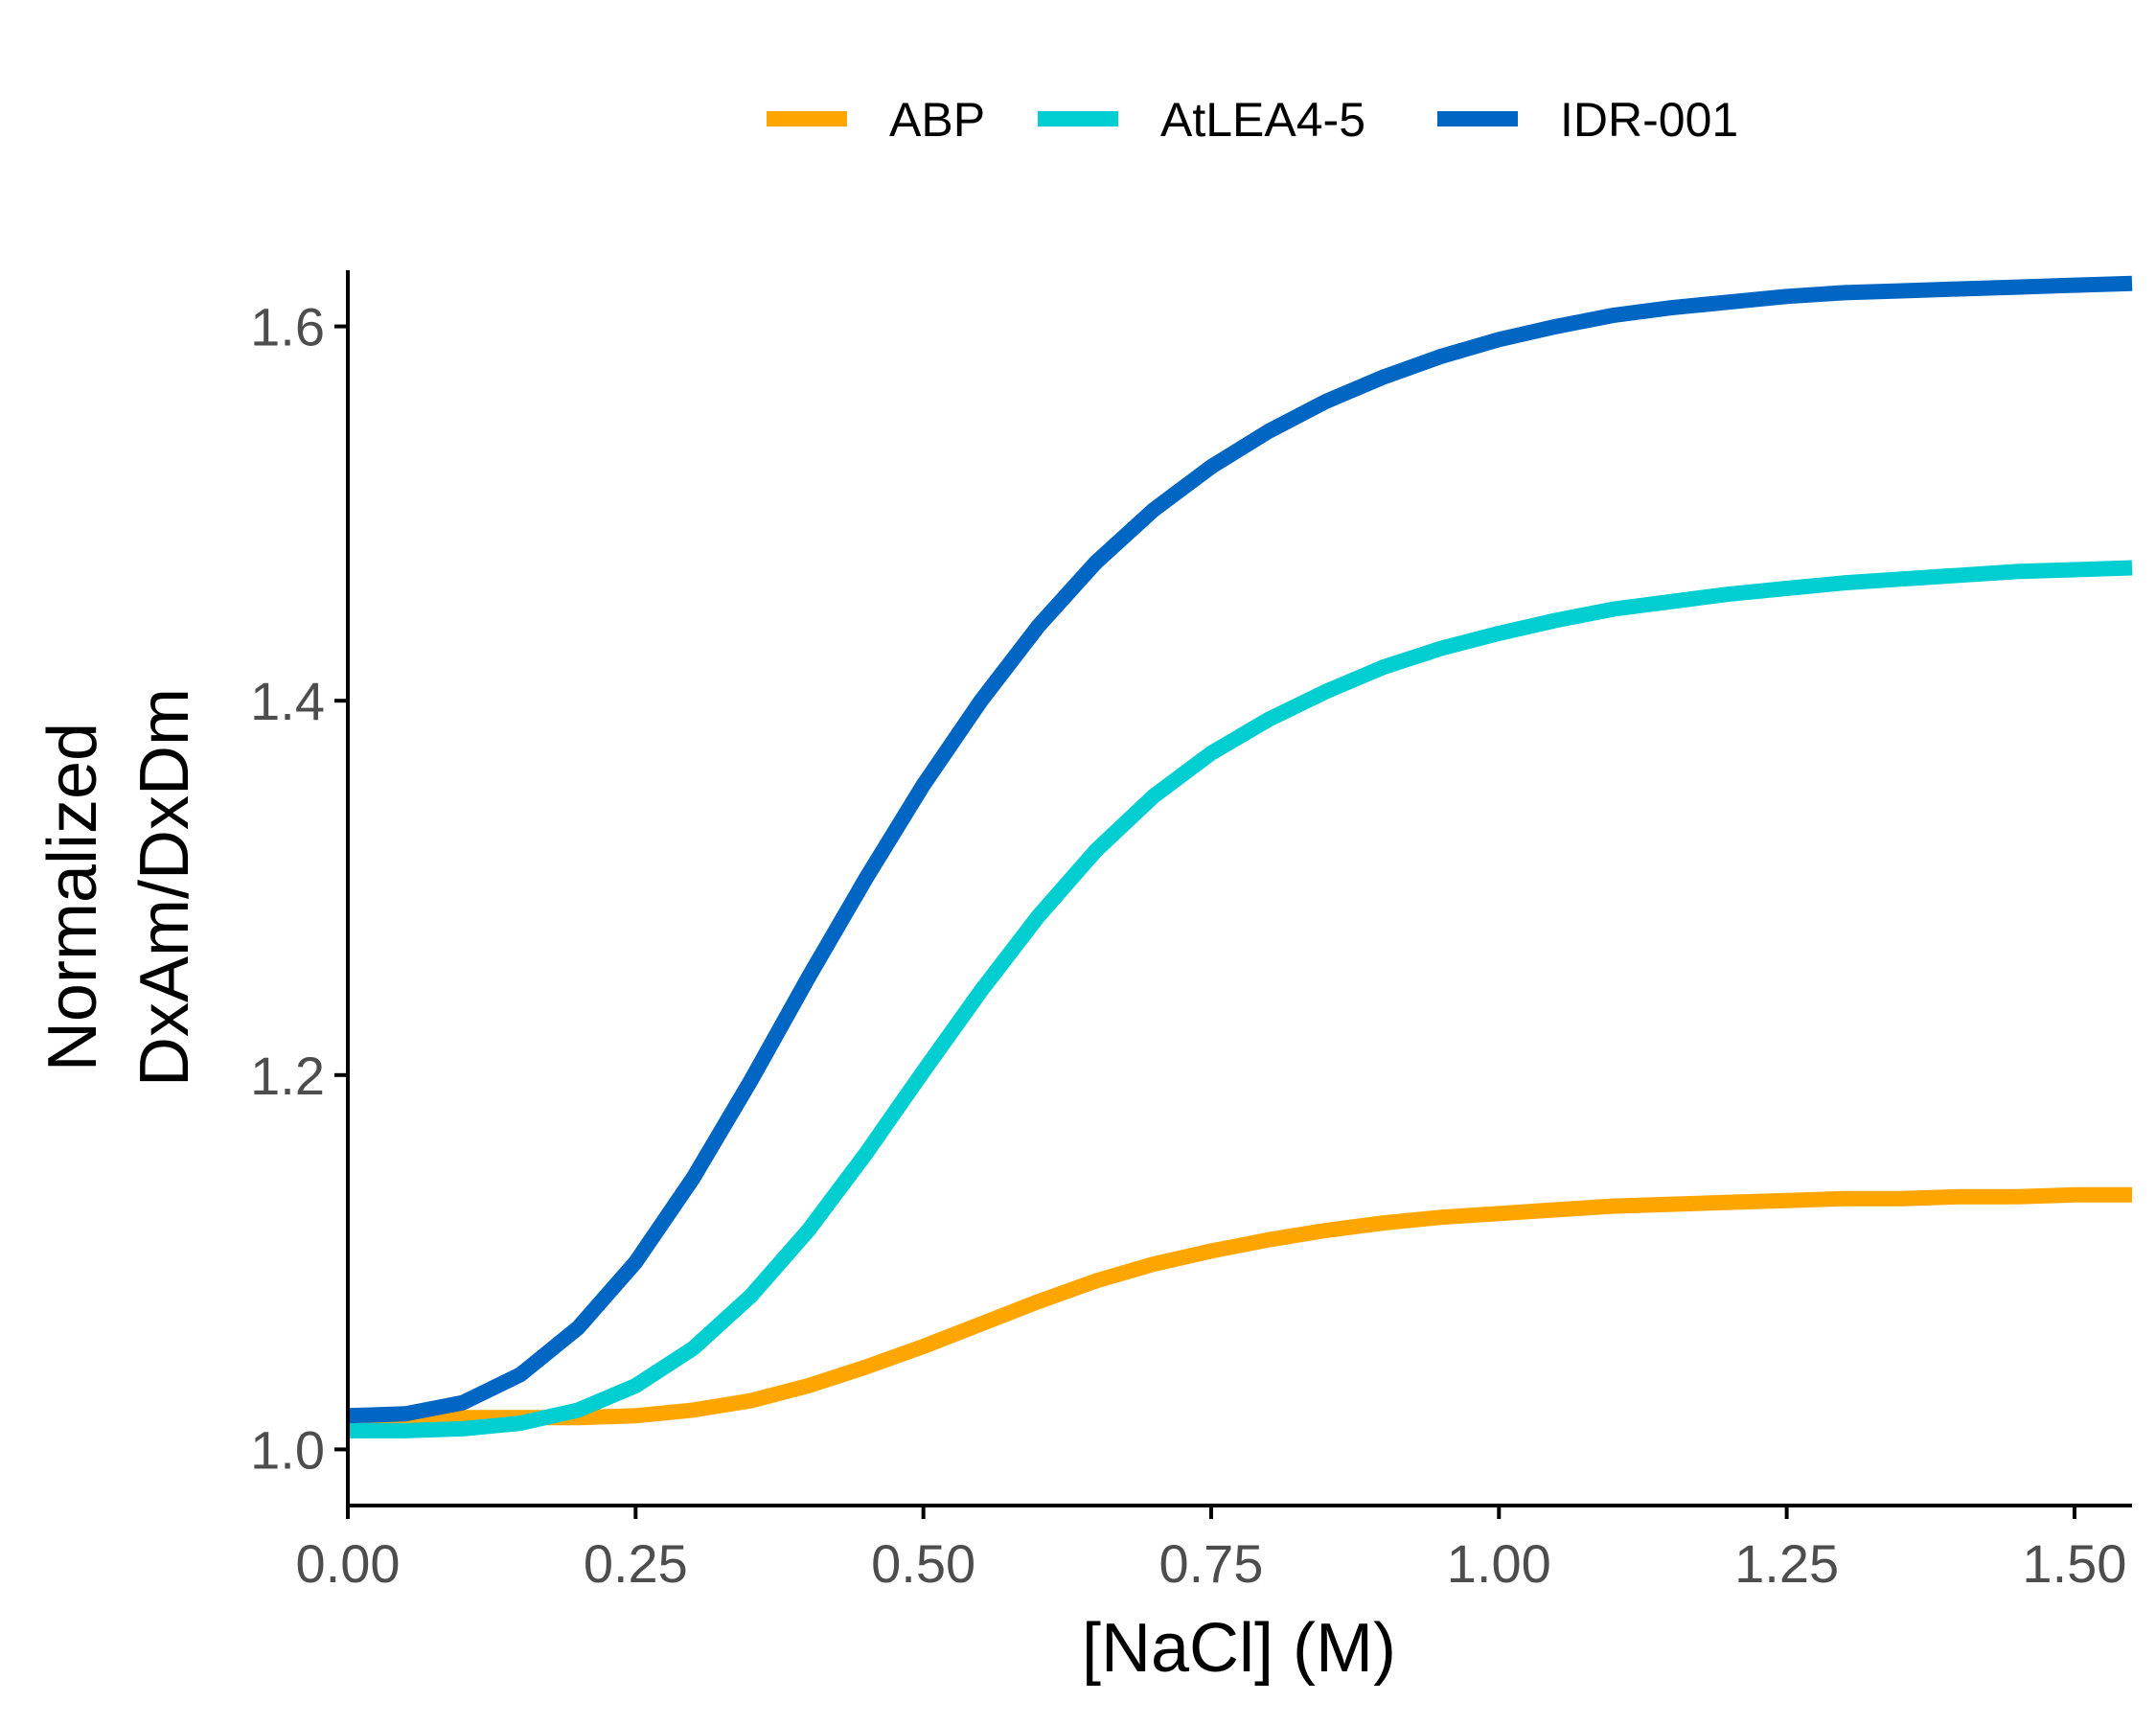  Describe the element at coordinates (1239, 1648) in the screenshot. I see `x-axis-title: [NaCl] (M)` at that location.